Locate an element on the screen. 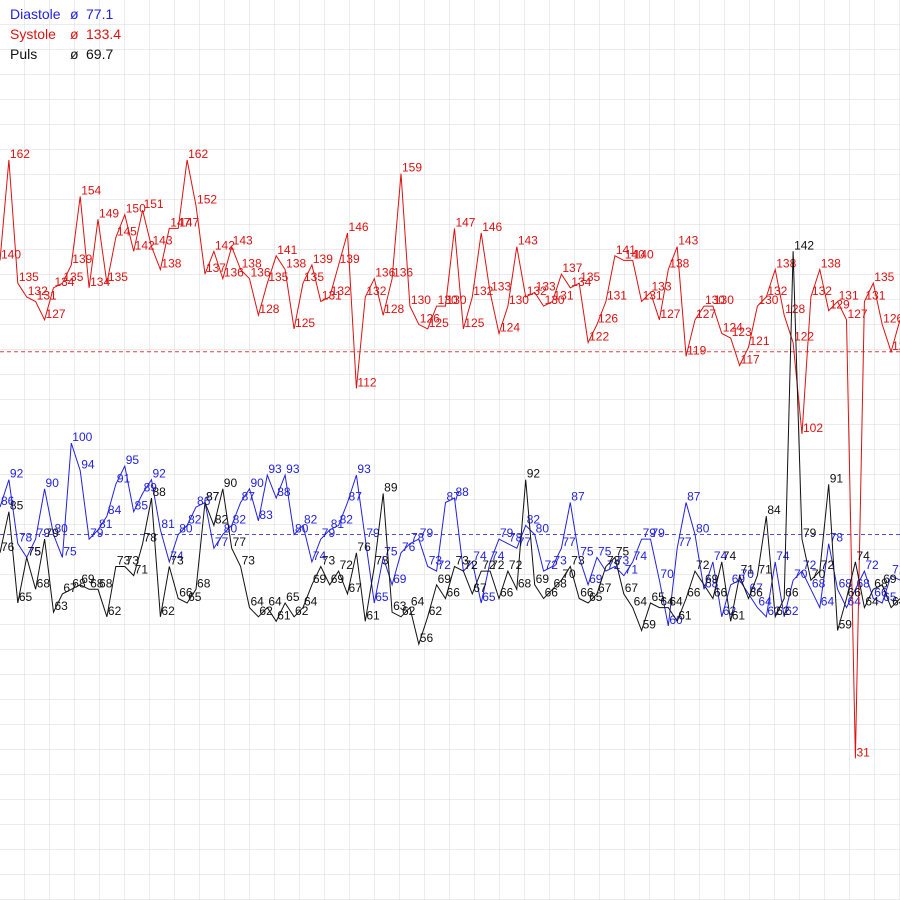 This screenshot has height=900, width=900. point-label: 95 is located at coordinates (133, 460).